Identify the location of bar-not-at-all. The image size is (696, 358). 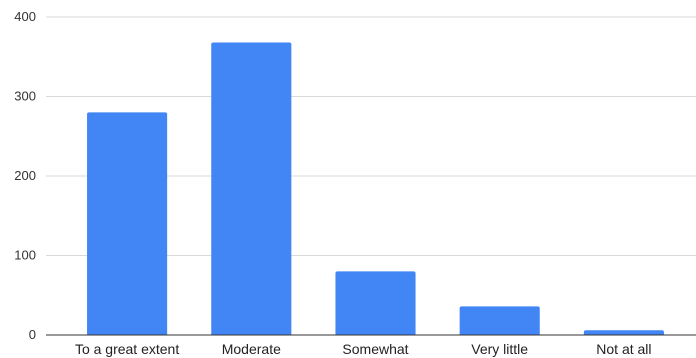
(623, 332).